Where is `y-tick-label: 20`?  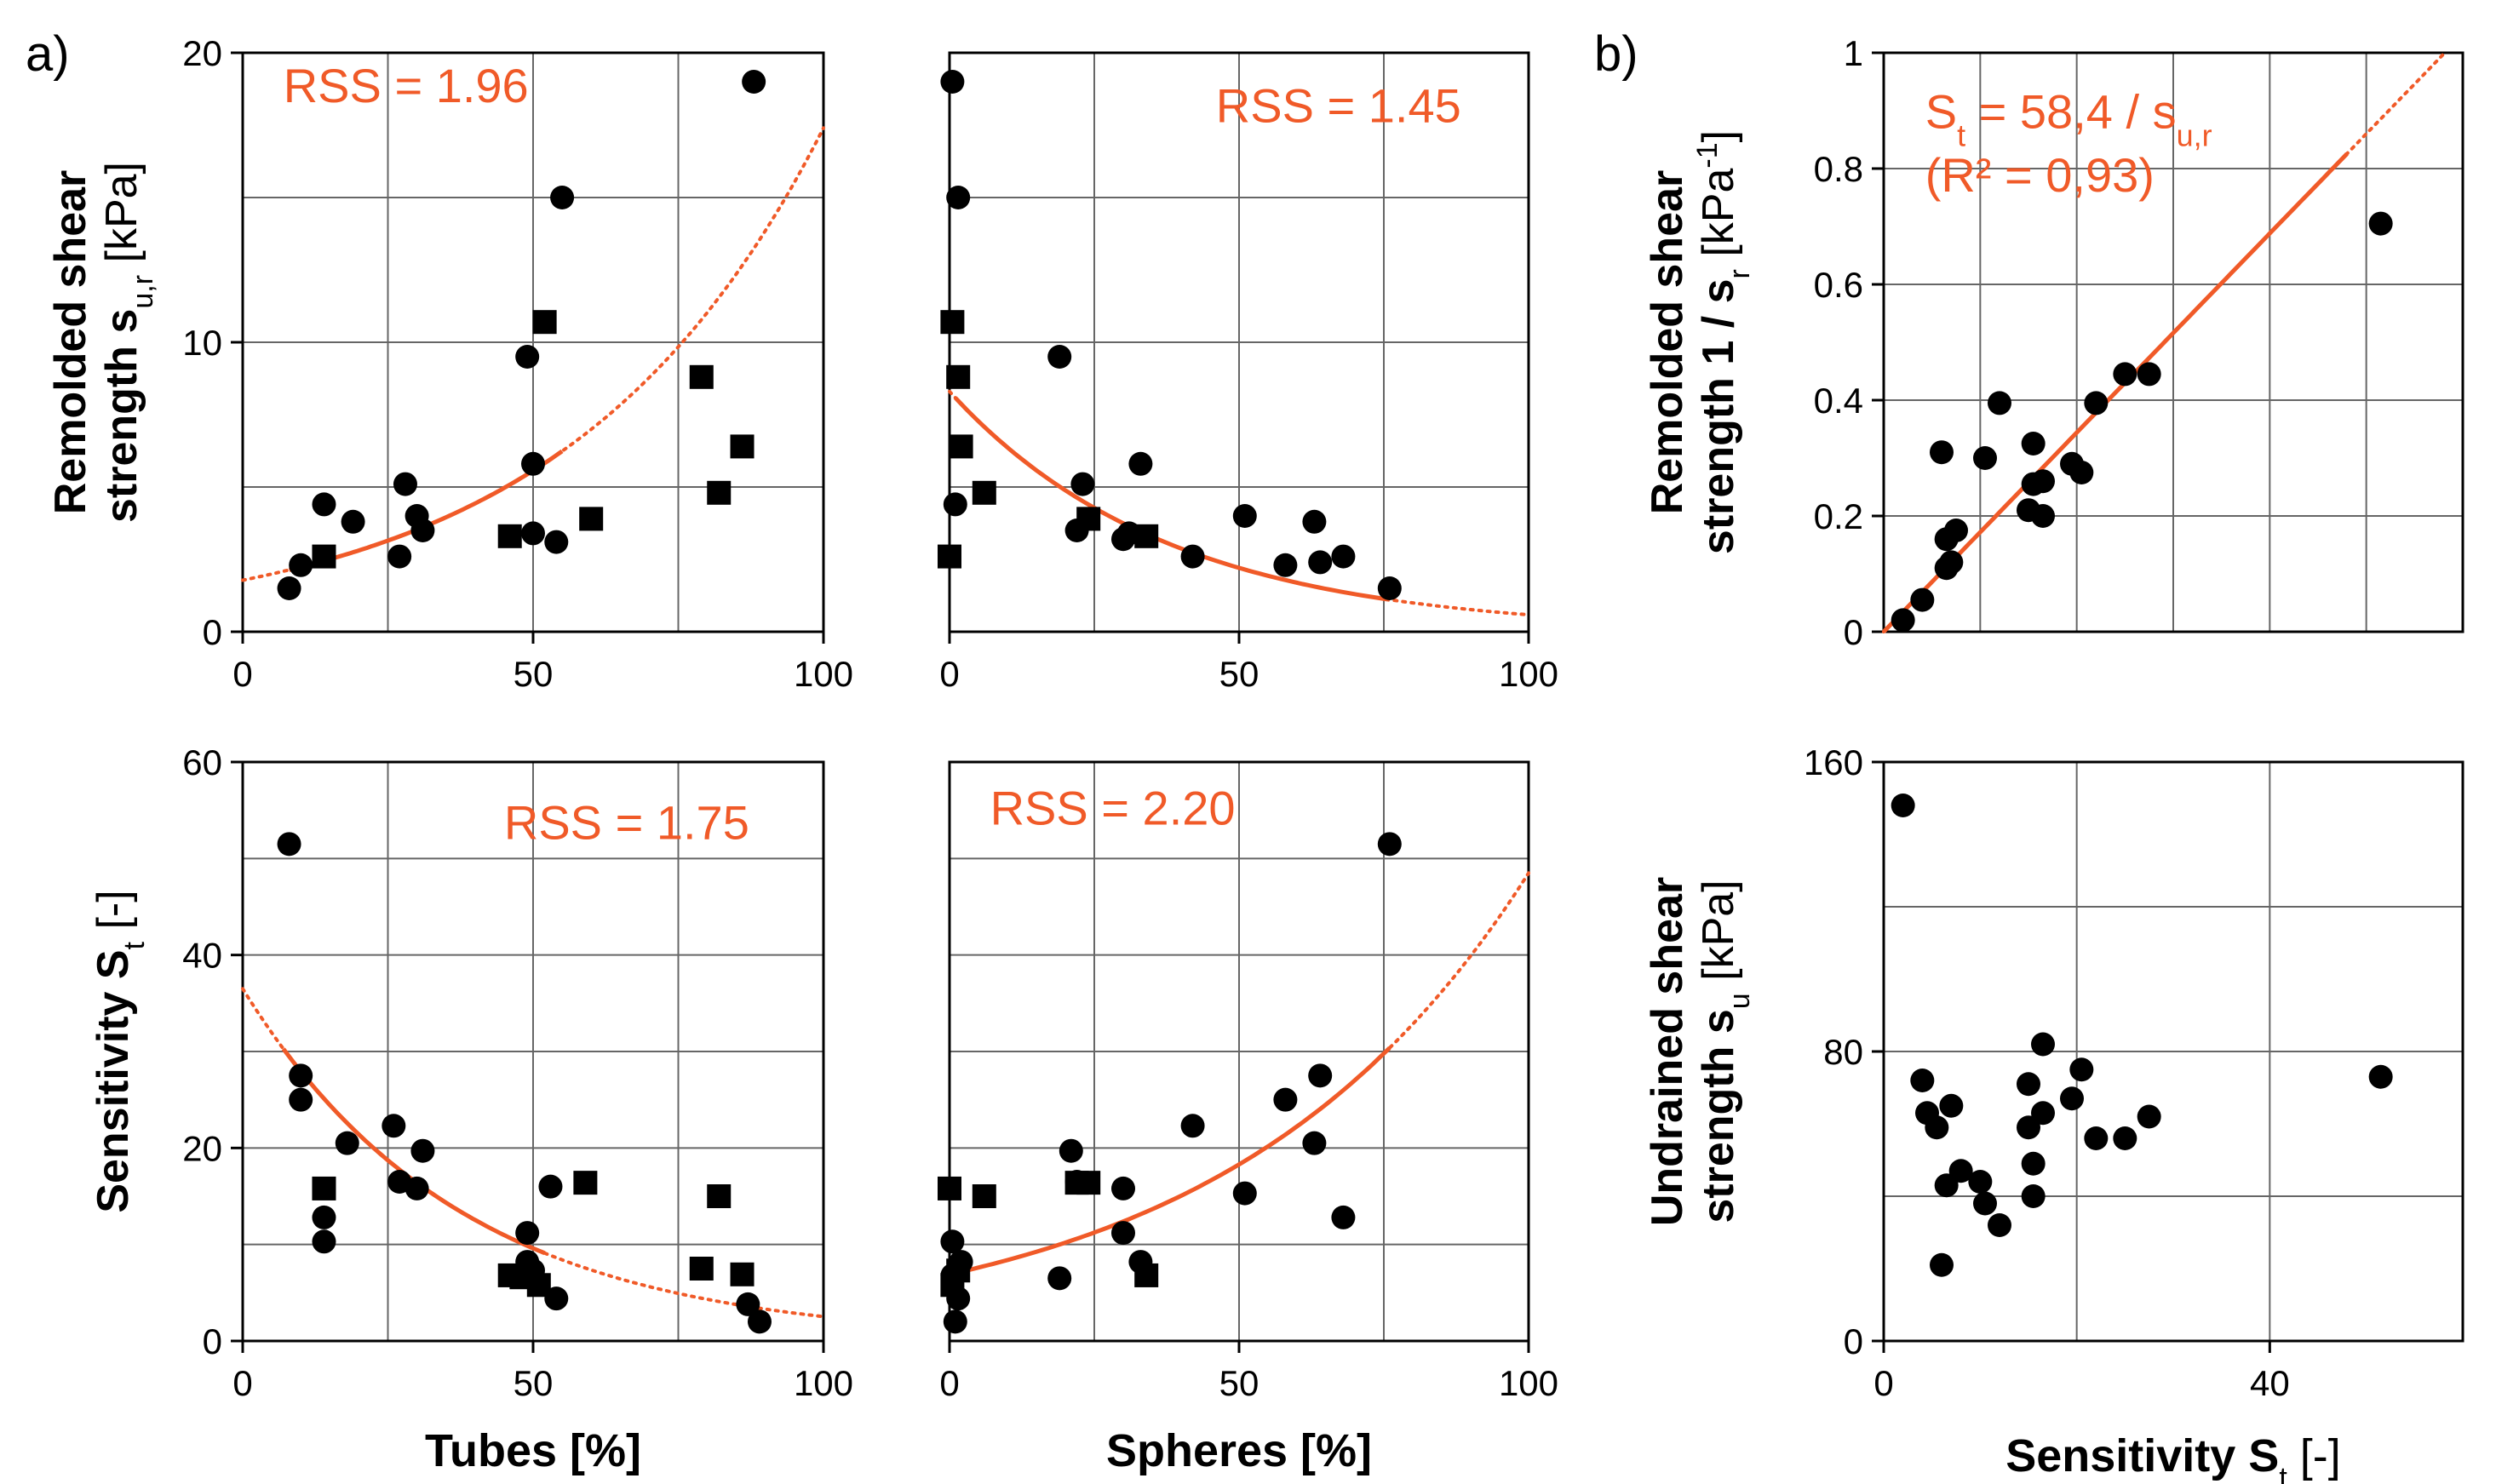 y-tick-label: 20 is located at coordinates (202, 53).